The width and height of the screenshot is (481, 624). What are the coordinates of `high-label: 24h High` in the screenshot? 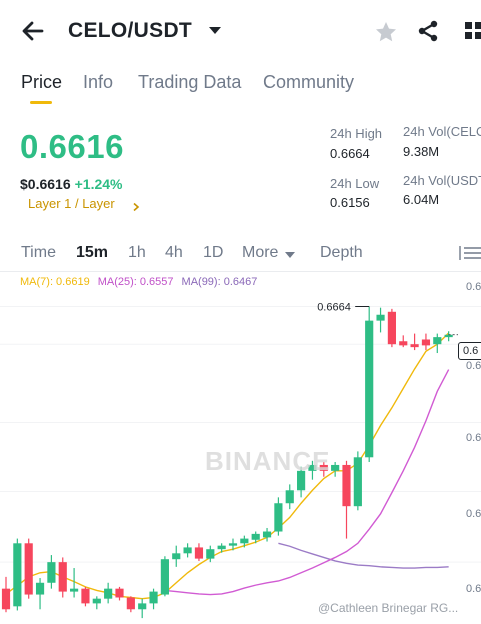 It's located at (356, 133).